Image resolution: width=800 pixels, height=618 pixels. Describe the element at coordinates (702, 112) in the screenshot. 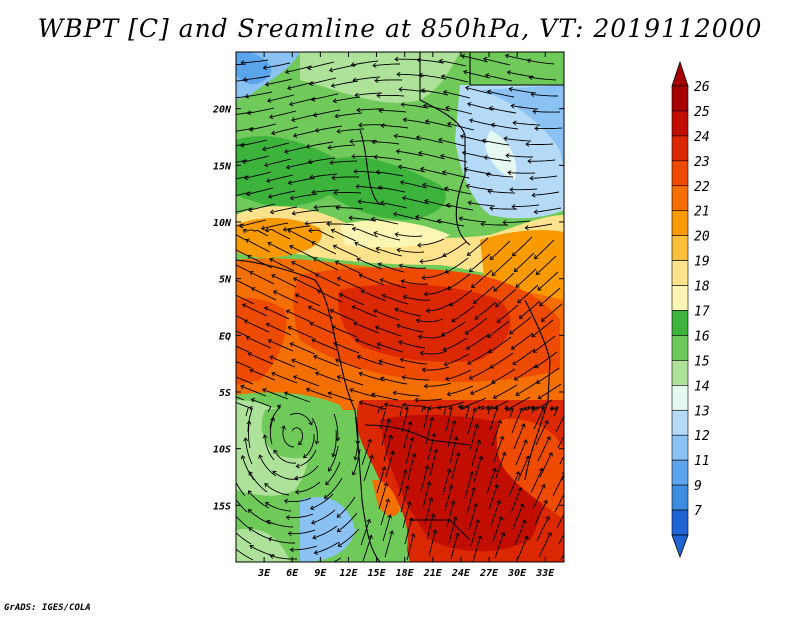

I see `colorbar-label: 25` at that location.